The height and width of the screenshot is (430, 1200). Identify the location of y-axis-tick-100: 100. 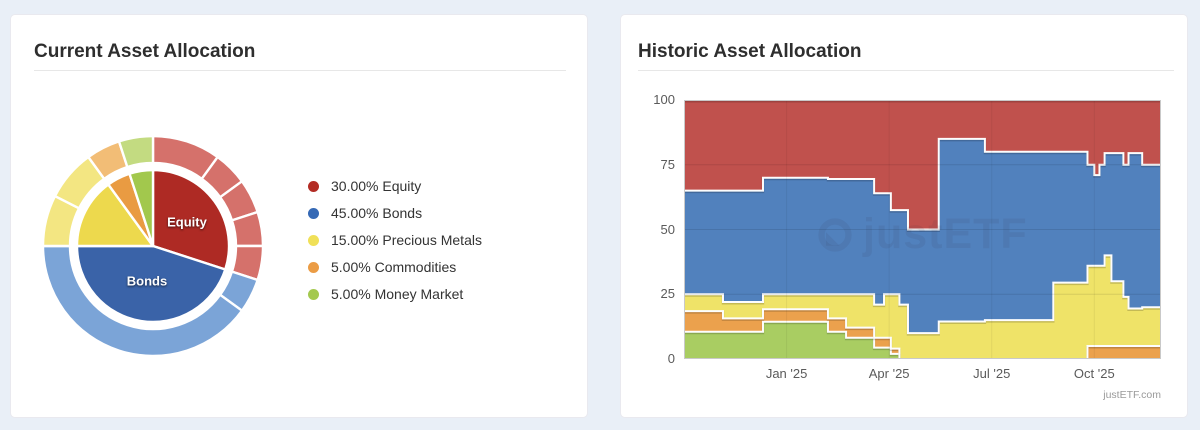
(664, 99).